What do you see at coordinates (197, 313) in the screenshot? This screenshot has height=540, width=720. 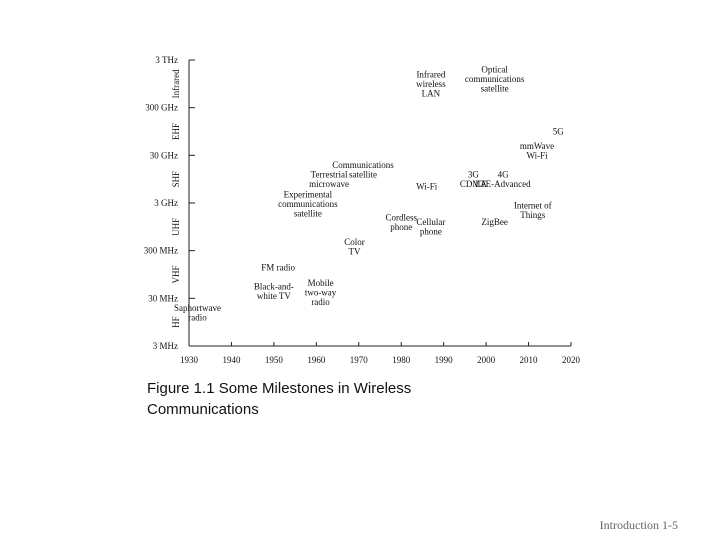 I see `milestone-label: Saphortwave radio` at bounding box center [197, 313].